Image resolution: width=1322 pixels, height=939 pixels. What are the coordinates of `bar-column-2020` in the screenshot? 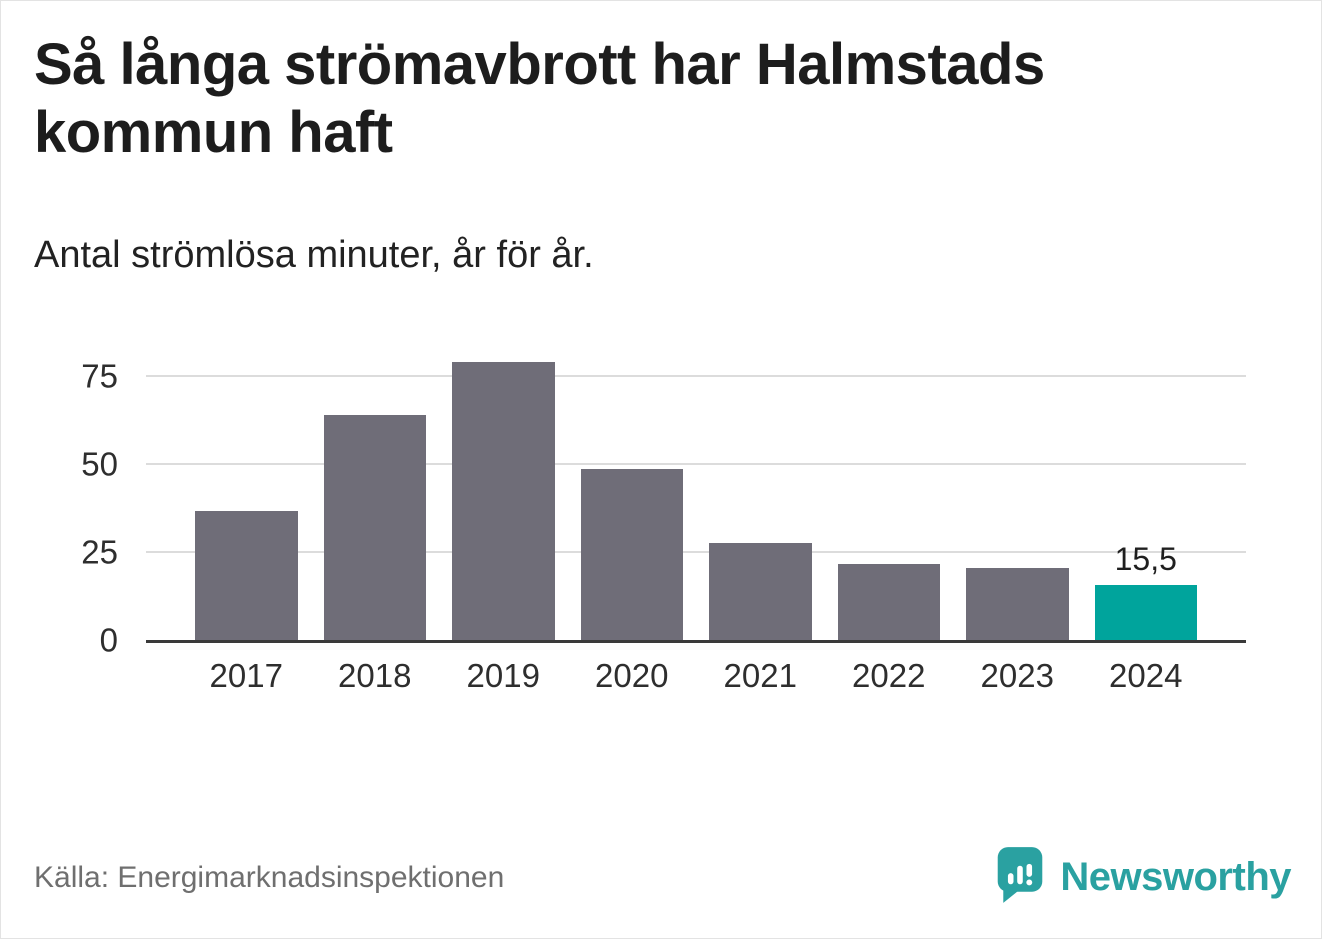 It's located at (631, 490).